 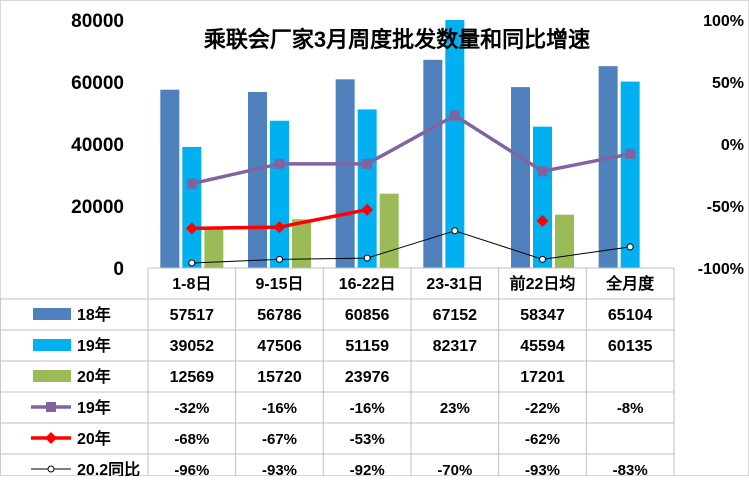 I want to click on data-label: -53%, so click(x=367, y=439).